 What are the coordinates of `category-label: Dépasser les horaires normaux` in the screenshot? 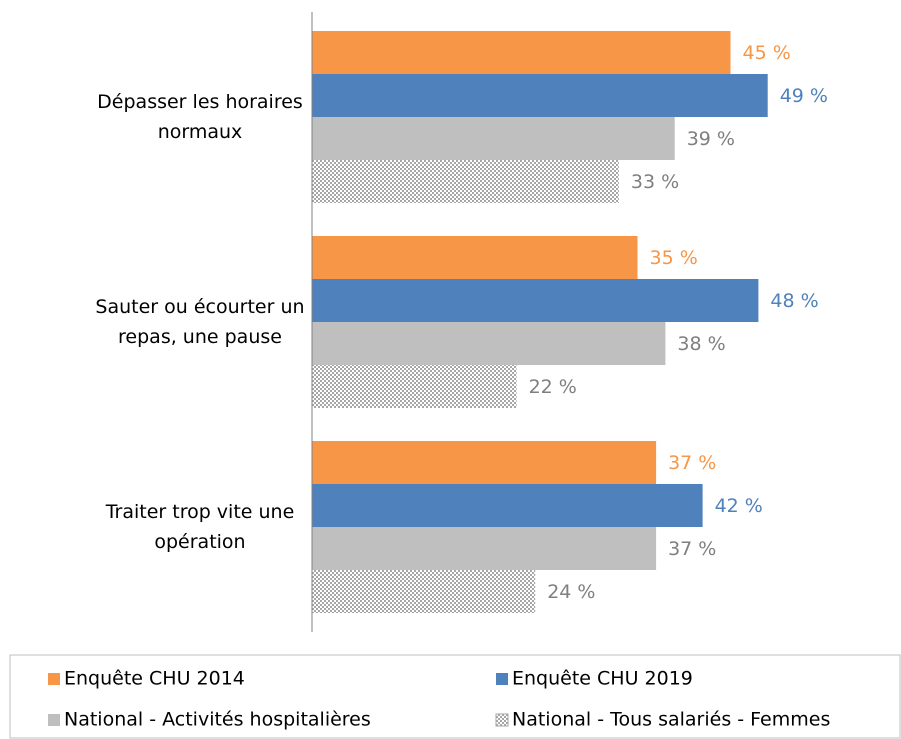 It's located at (200, 117).